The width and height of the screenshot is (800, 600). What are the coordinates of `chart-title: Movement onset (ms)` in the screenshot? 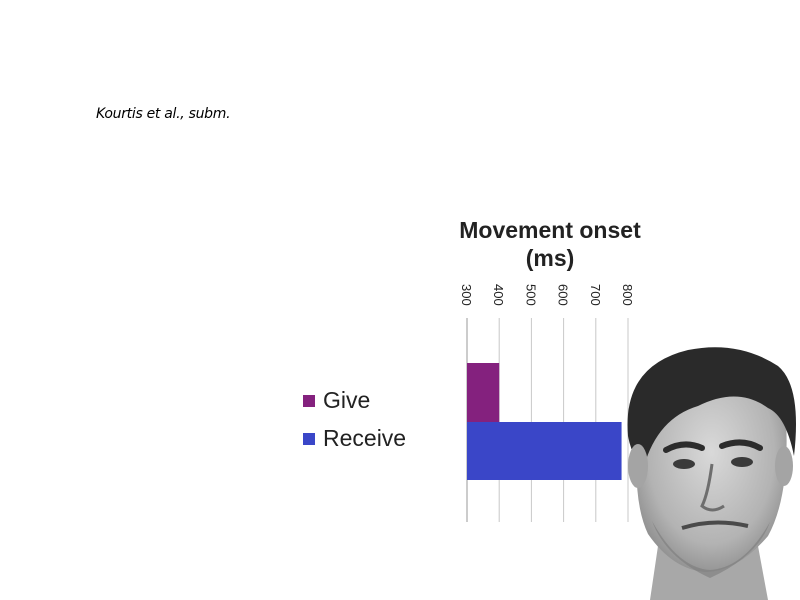 It's located at (550, 244).